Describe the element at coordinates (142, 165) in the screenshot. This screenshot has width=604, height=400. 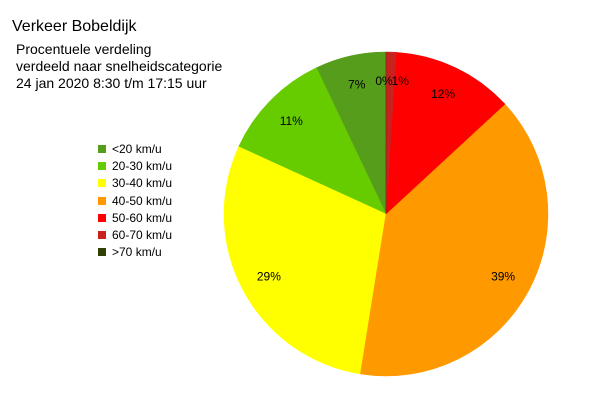
I see `legend-label: 20-30 km/u` at that location.